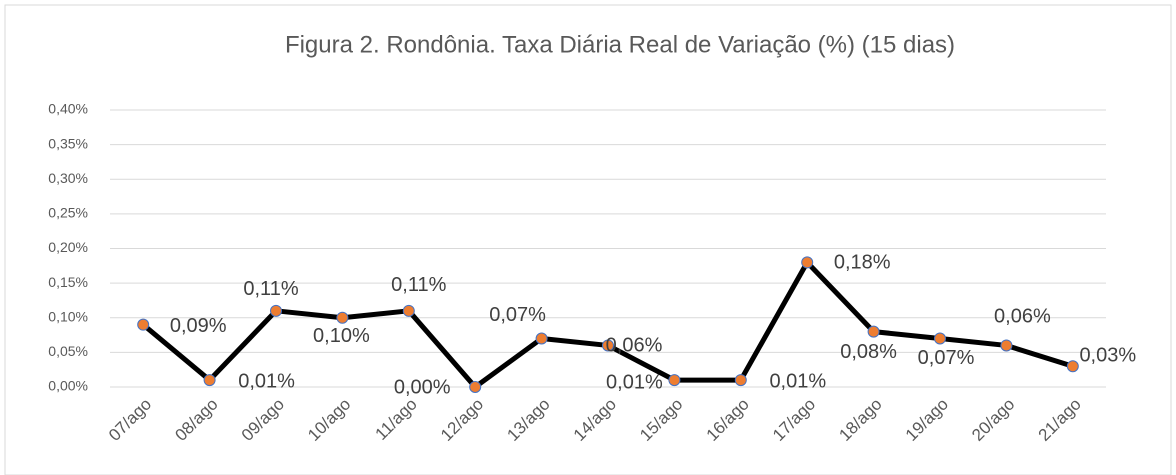  What do you see at coordinates (68, 178) in the screenshot?
I see `y-tick-label: 0,30%` at bounding box center [68, 178].